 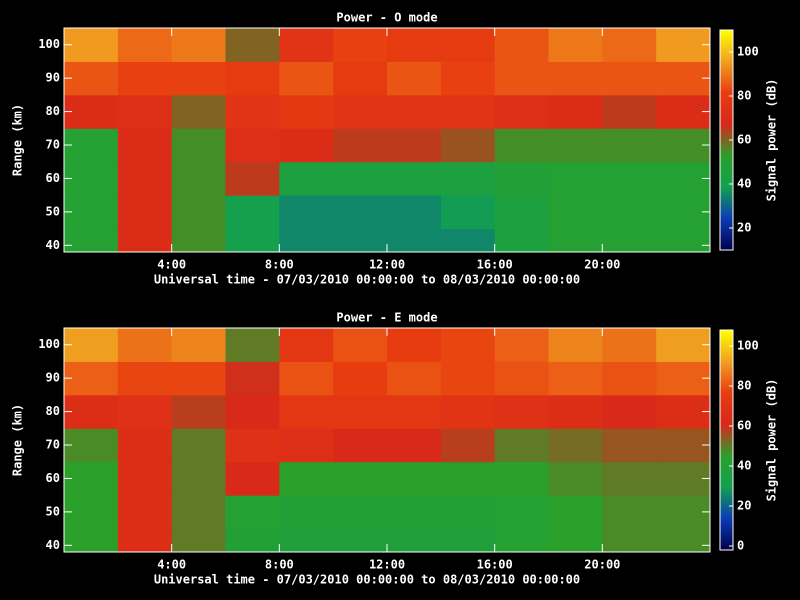 I want to click on y-tick-label: 100, so click(x=49, y=44).